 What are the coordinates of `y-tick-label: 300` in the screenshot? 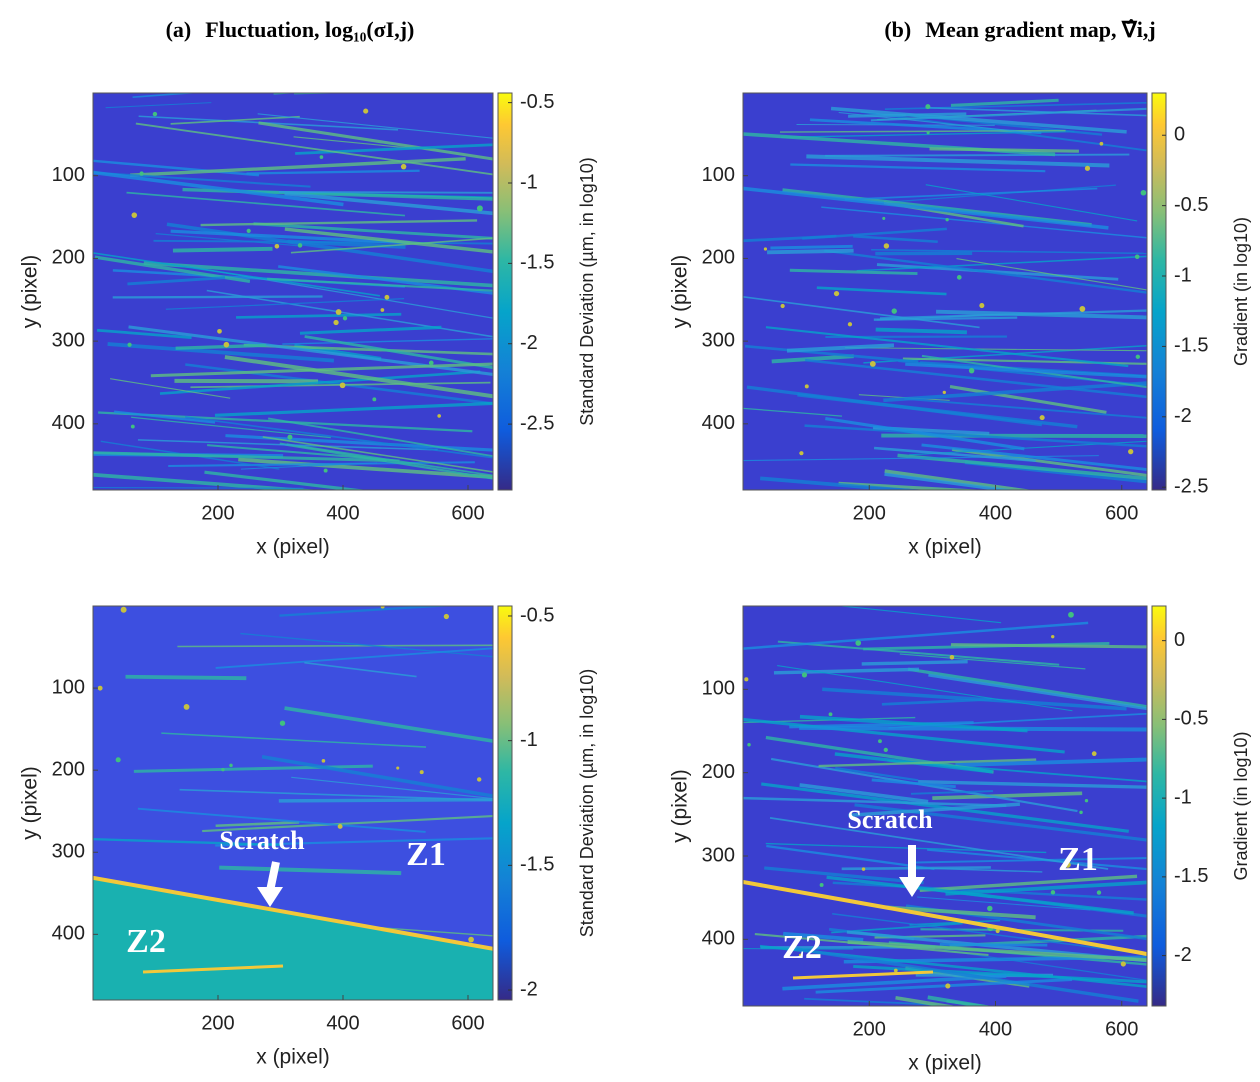 It's located at (68, 852).